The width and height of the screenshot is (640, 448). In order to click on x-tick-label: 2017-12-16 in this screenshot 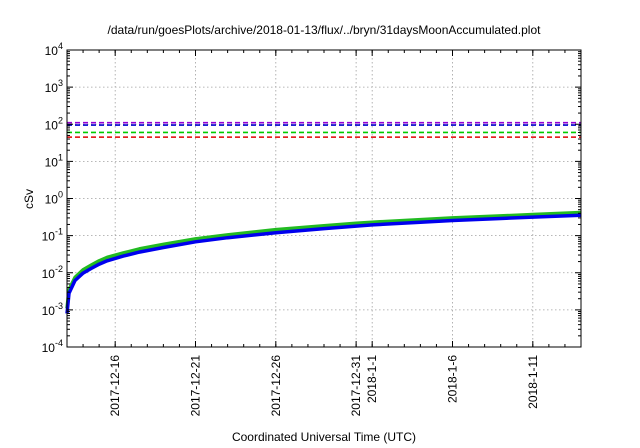, I will do `click(115, 386)`.